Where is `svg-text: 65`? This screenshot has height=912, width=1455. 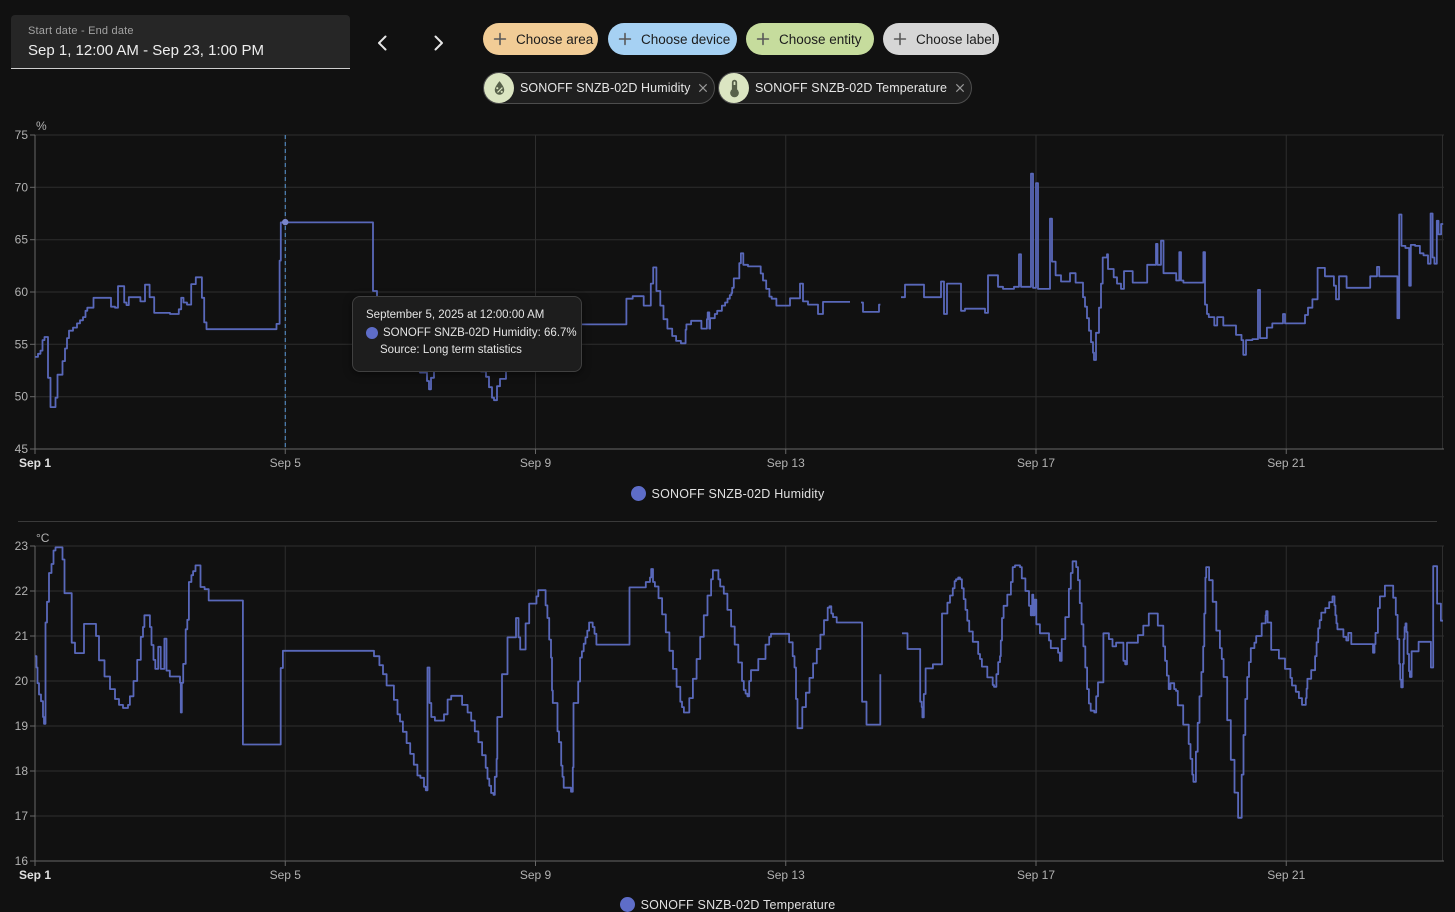
svg-text: 65 is located at coordinates (22, 240).